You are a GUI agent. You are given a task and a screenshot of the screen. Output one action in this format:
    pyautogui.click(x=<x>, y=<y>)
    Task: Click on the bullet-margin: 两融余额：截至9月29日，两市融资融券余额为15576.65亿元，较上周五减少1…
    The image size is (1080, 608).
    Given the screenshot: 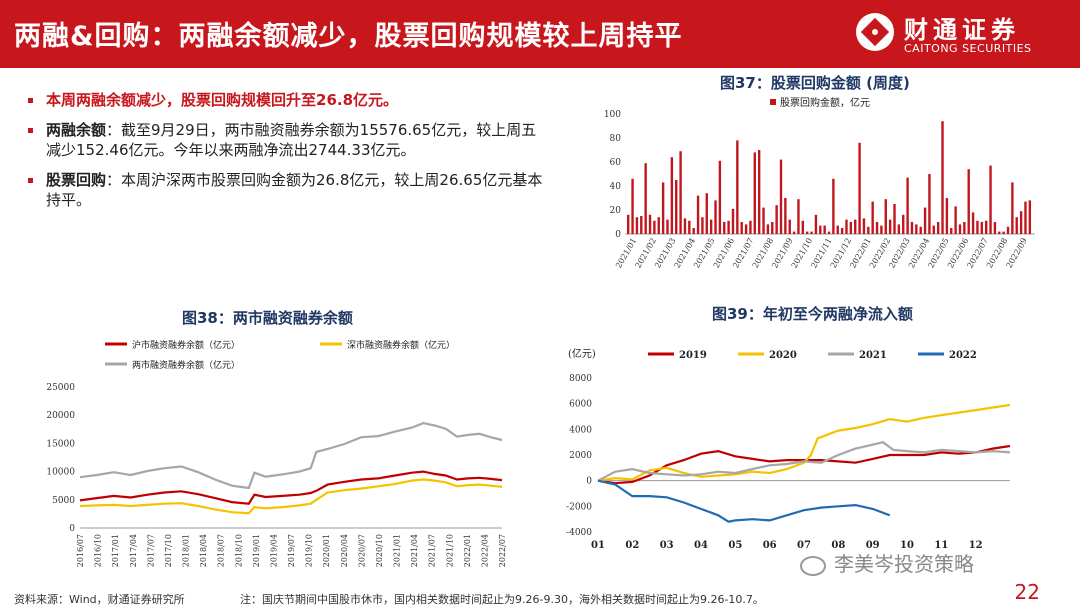 What is the action you would take?
    pyautogui.click(x=284, y=140)
    